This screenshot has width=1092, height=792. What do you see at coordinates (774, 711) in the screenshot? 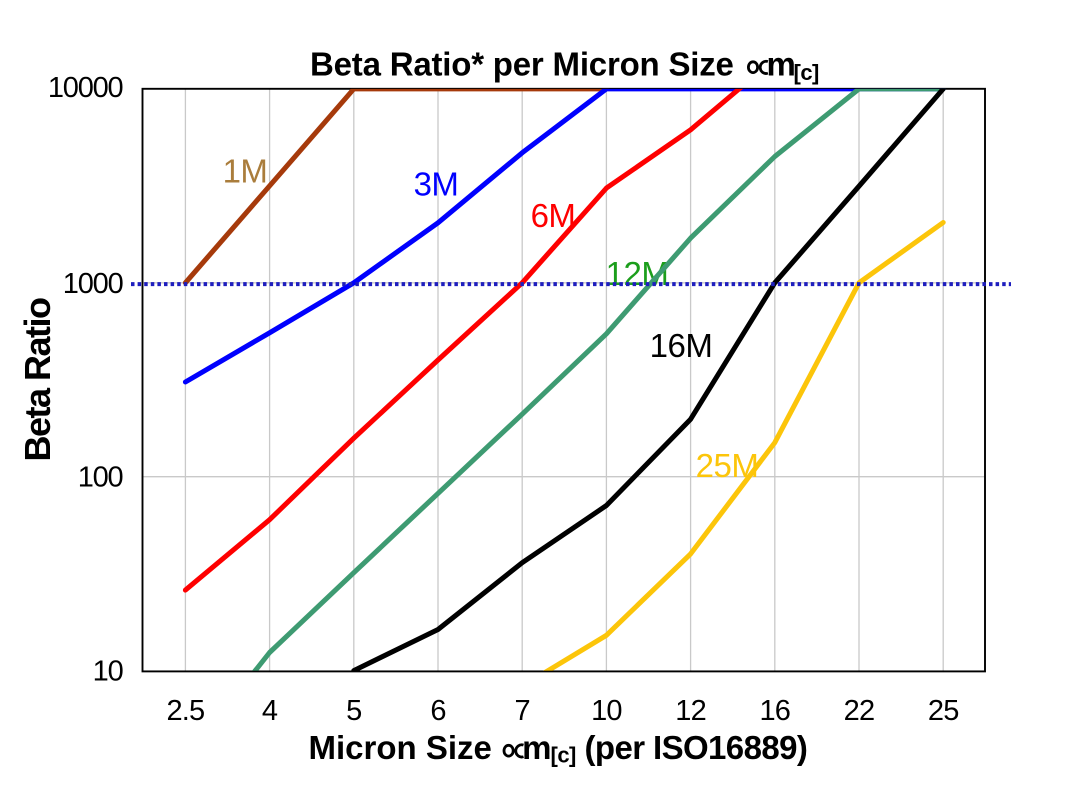
I see `svg-text: 16` at bounding box center [774, 711].